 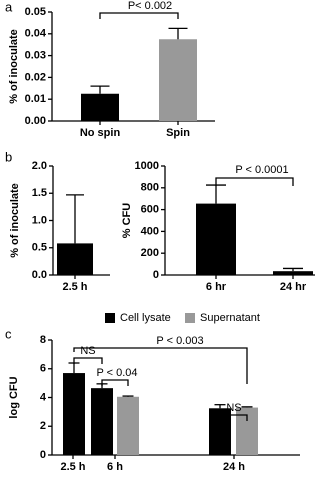 I want to click on y-tick-label: 1.0, so click(x=39, y=220).